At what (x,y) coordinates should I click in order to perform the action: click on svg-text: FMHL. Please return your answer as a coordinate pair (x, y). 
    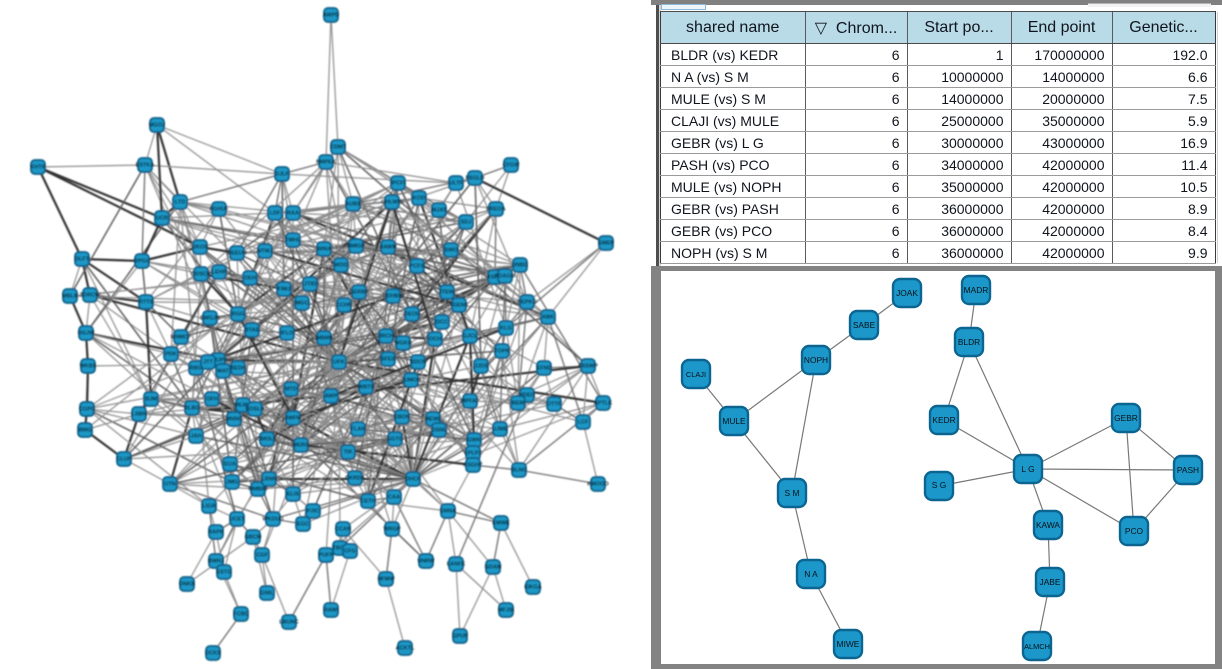
    Looking at the image, I should click on (293, 241).